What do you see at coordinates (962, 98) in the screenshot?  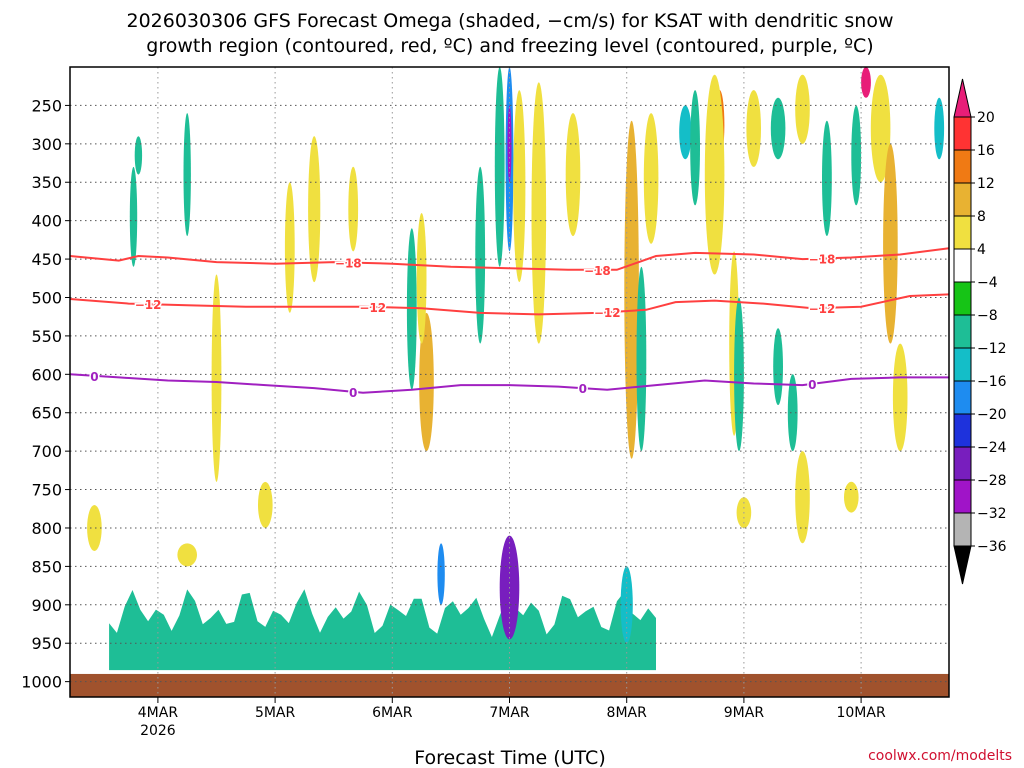 I see `colorbar-swatch-top` at bounding box center [962, 98].